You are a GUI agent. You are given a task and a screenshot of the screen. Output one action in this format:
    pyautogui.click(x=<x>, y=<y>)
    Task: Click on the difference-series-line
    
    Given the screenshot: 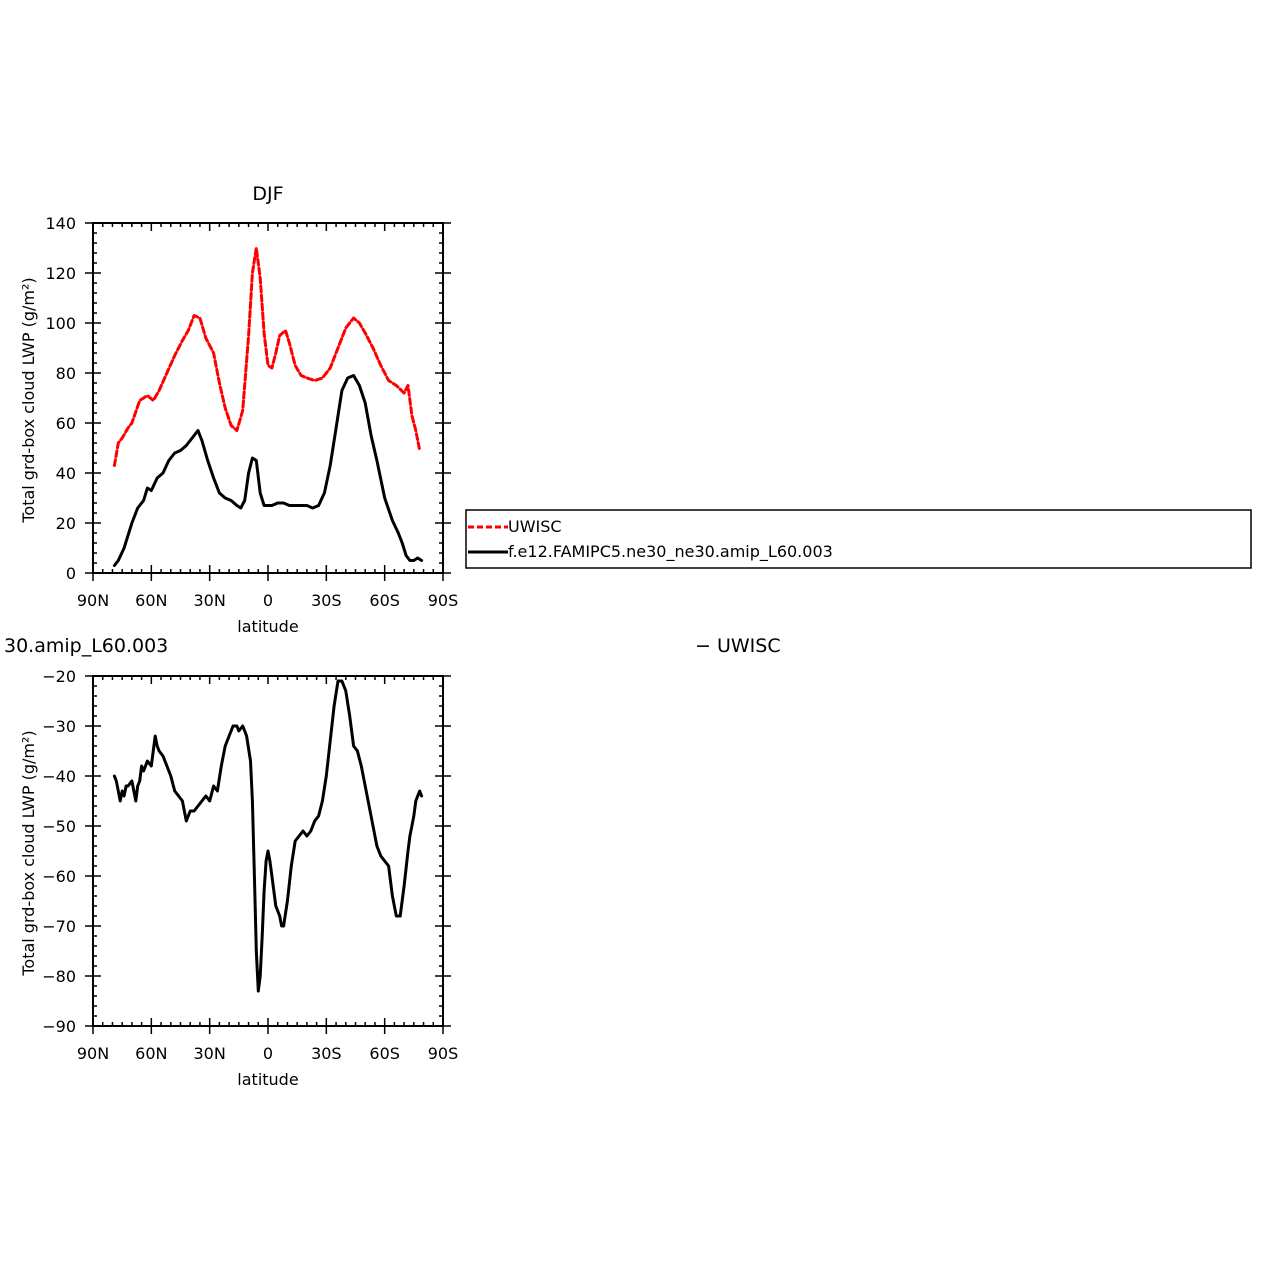 What is the action you would take?
    pyautogui.click(x=268, y=836)
    